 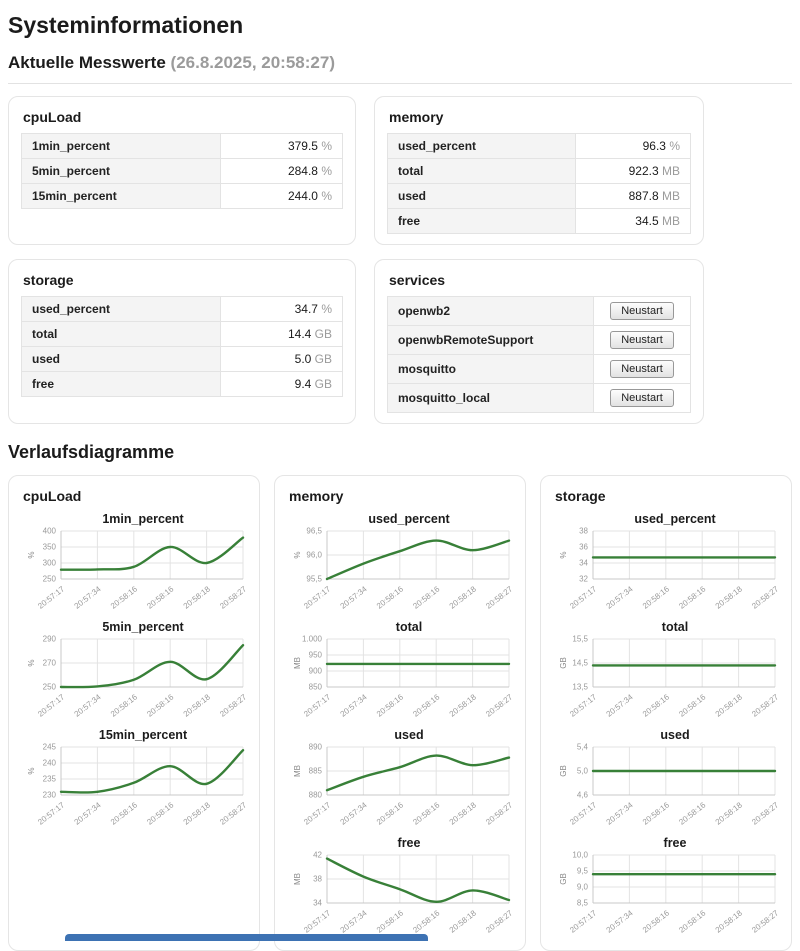 I want to click on metric-label: 5min_percent, so click(x=121, y=171).